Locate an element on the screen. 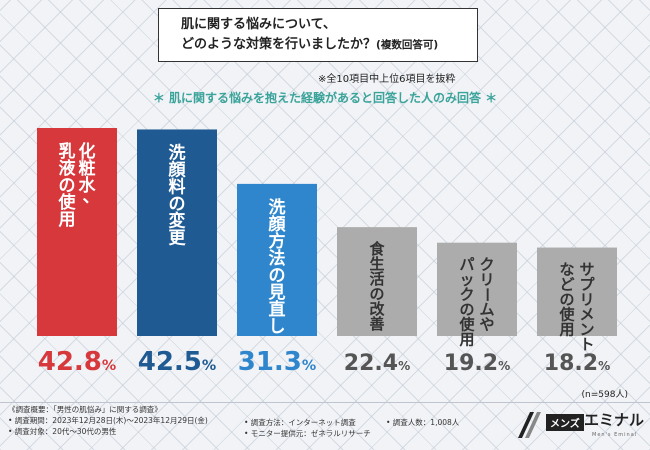 Image resolution: width=650 pixels, height=450 pixels. category-label-1-char: 用 is located at coordinates (67, 220).